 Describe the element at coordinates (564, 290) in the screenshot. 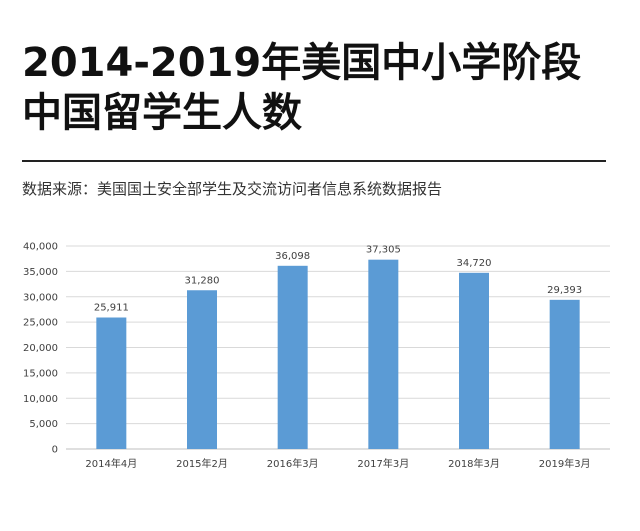

I see `data-label: 29,393` at that location.